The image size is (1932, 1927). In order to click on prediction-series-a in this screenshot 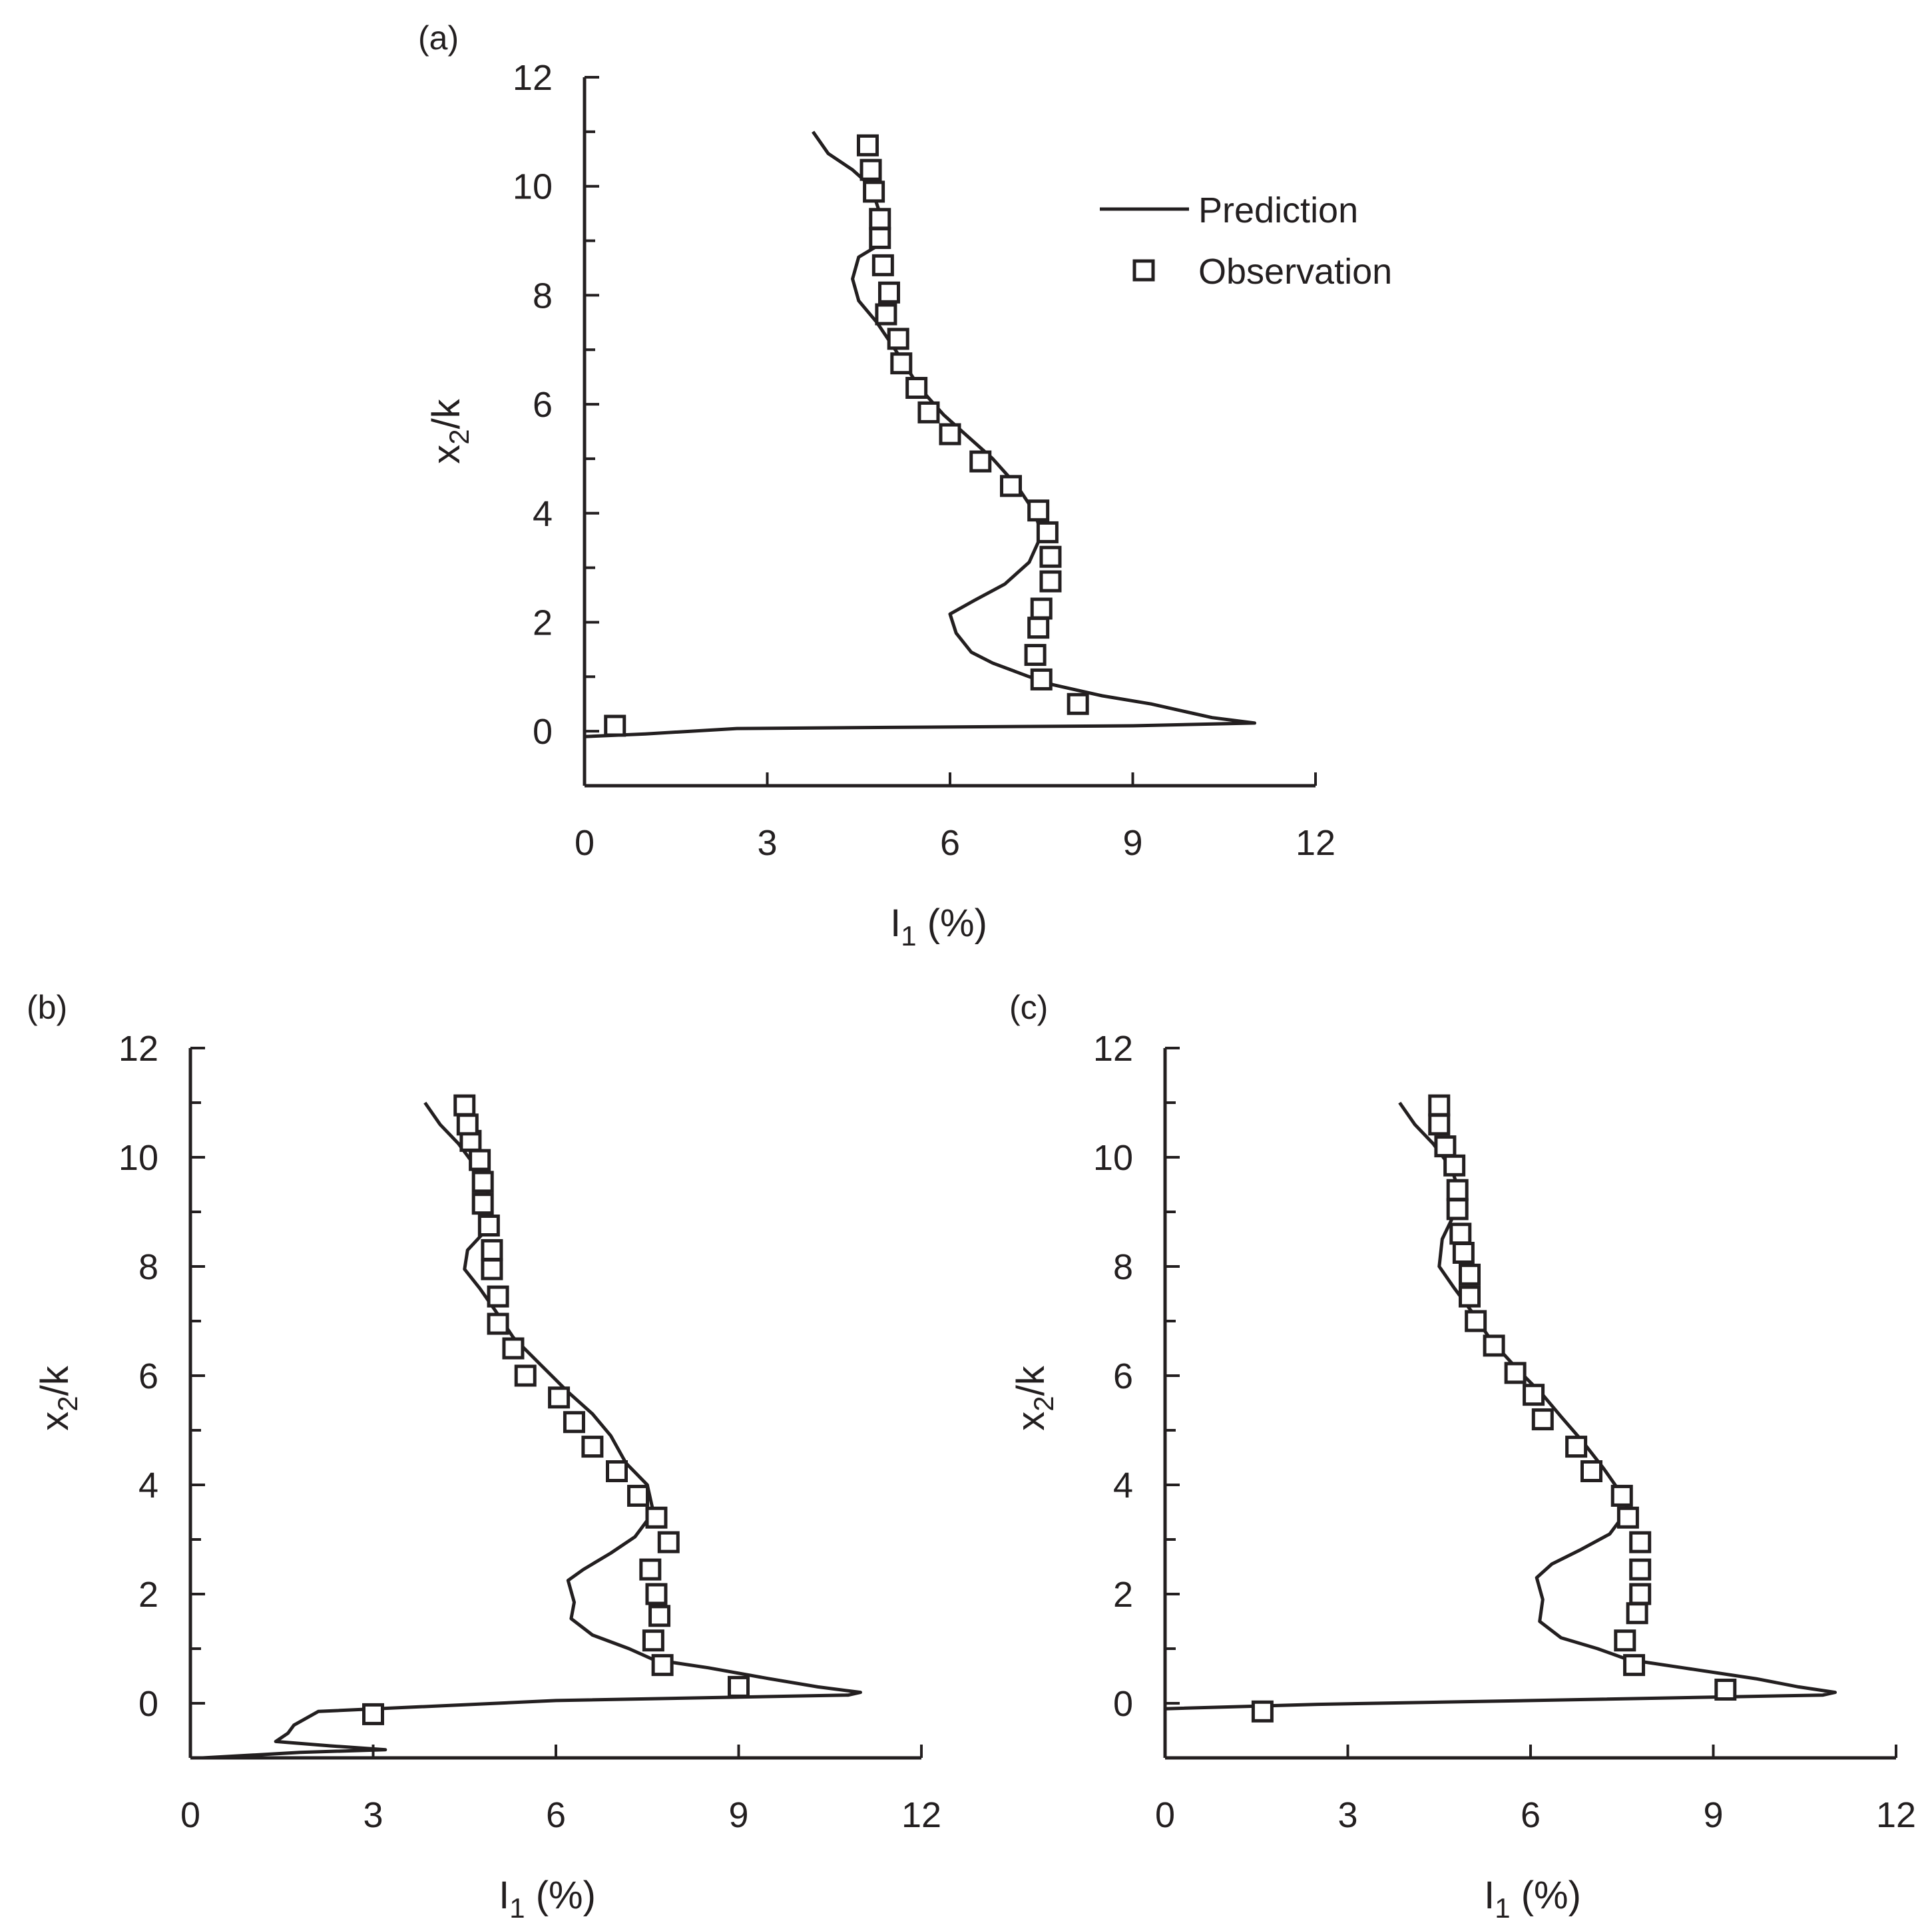, I will do `click(920, 434)`.